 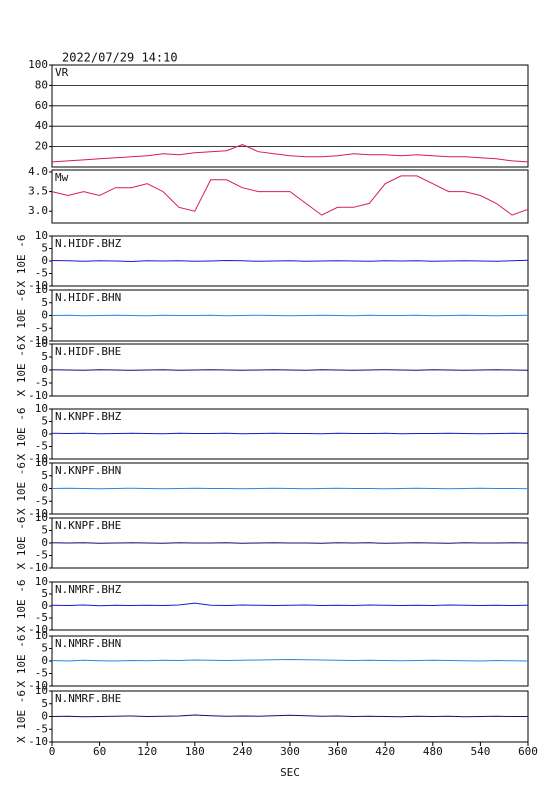 What do you see at coordinates (147, 751) in the screenshot?
I see `x-tick-label: 120` at bounding box center [147, 751].